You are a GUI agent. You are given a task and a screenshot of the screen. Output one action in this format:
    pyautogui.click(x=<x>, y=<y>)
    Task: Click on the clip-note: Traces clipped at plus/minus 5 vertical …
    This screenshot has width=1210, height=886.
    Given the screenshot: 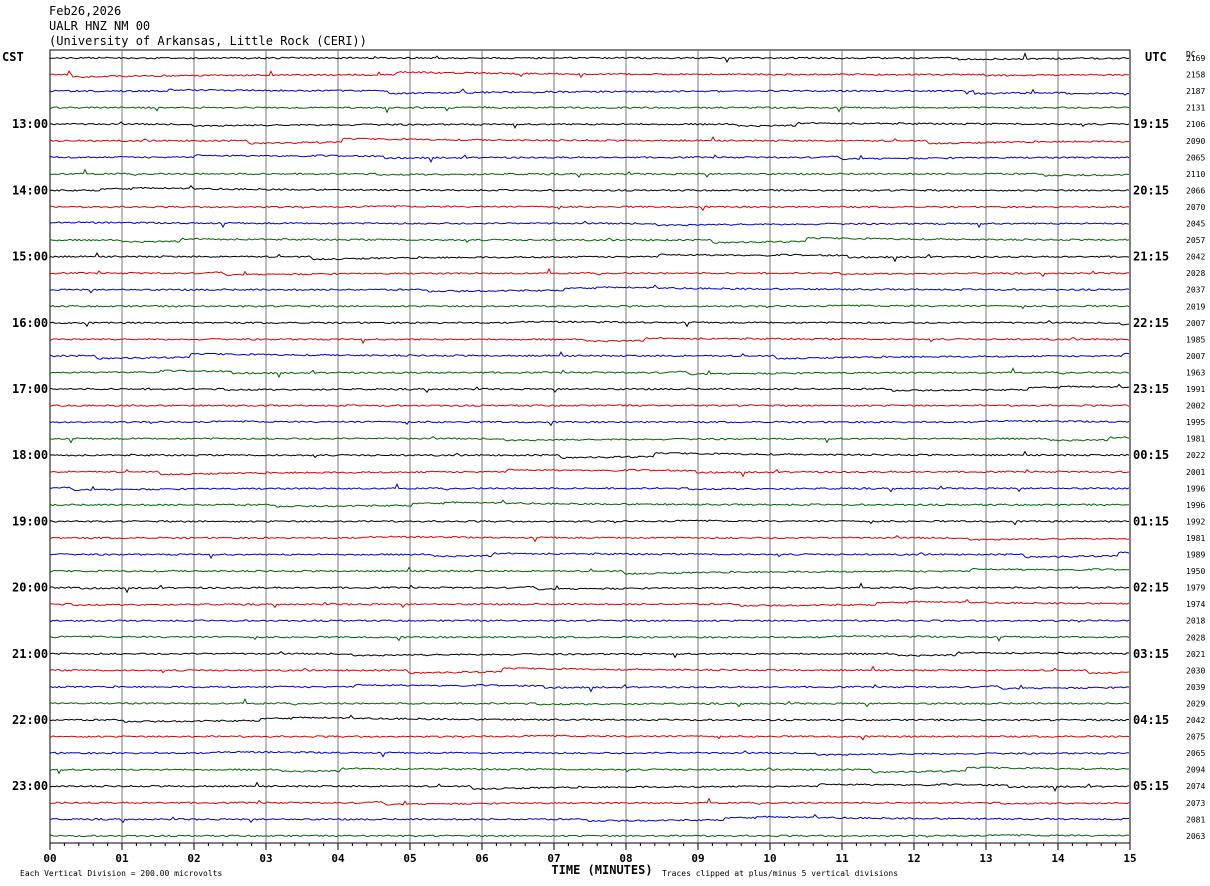 What is the action you would take?
    pyautogui.click(x=780, y=873)
    